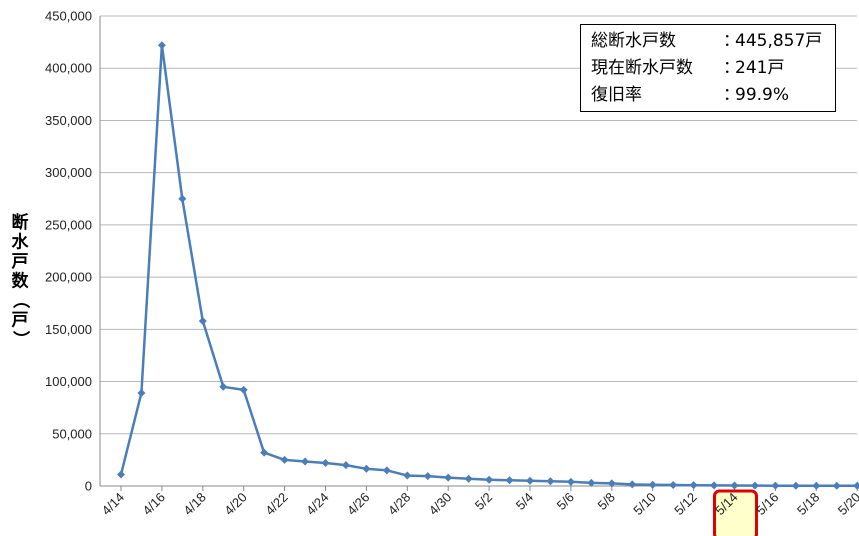 The image size is (859, 536). I want to click on y-axis-label-text: 断, so click(20, 222).